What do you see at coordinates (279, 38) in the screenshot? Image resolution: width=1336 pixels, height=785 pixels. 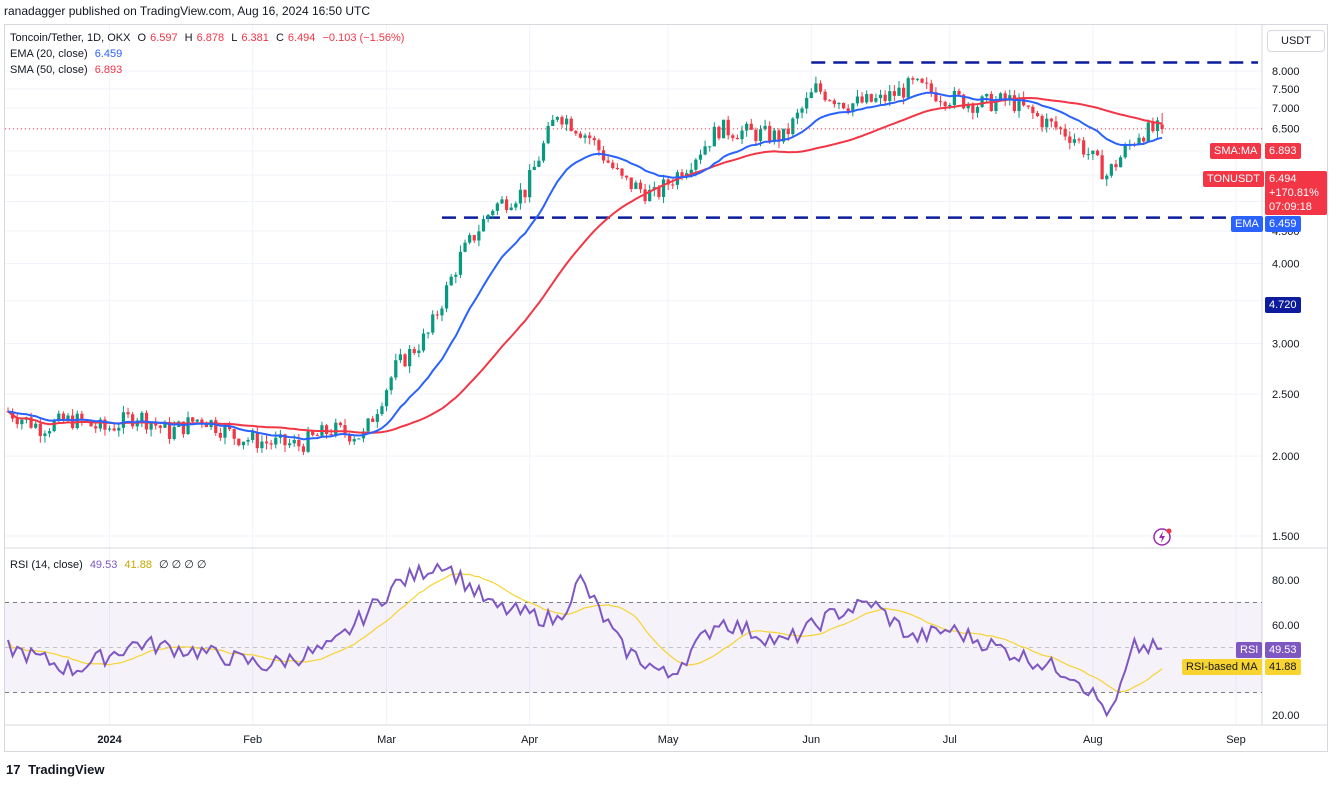 I see `close-label: C` at bounding box center [279, 38].